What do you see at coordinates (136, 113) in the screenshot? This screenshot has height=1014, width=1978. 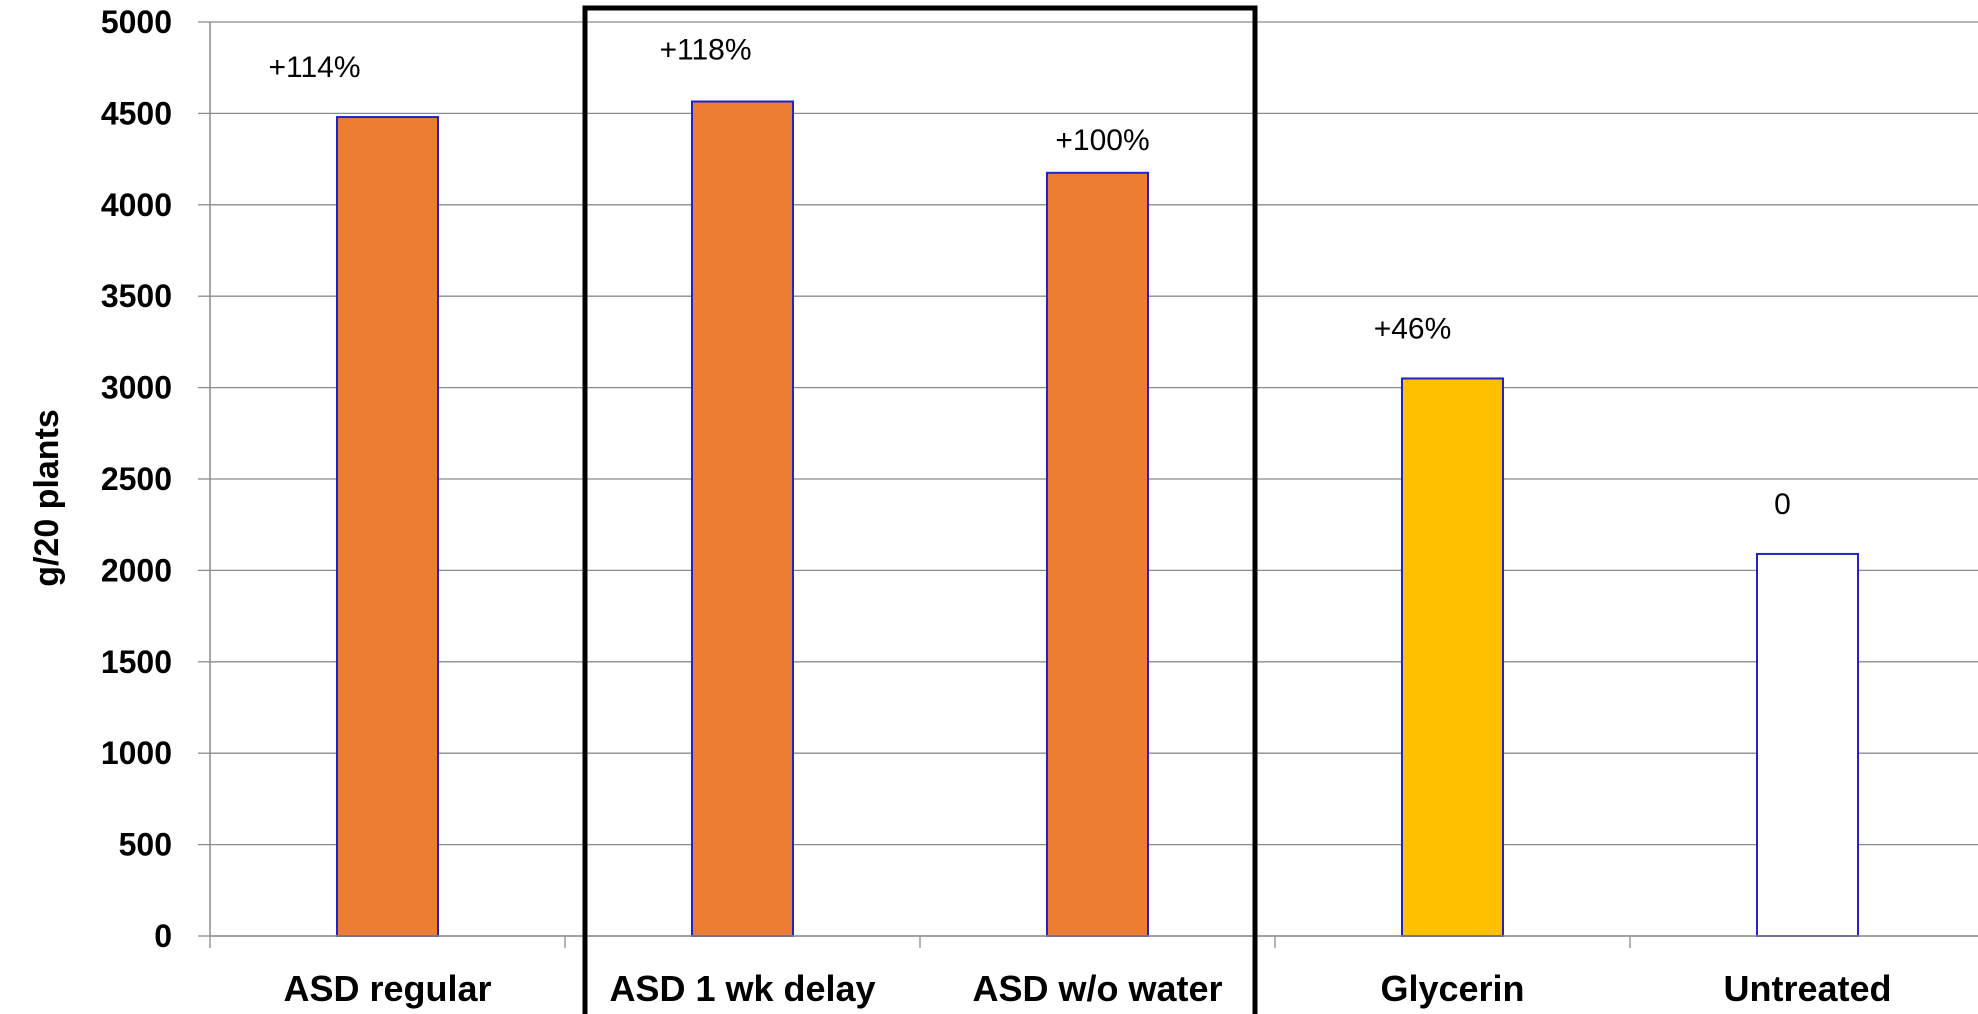 I see `y-tick-label: 4500` at bounding box center [136, 113].